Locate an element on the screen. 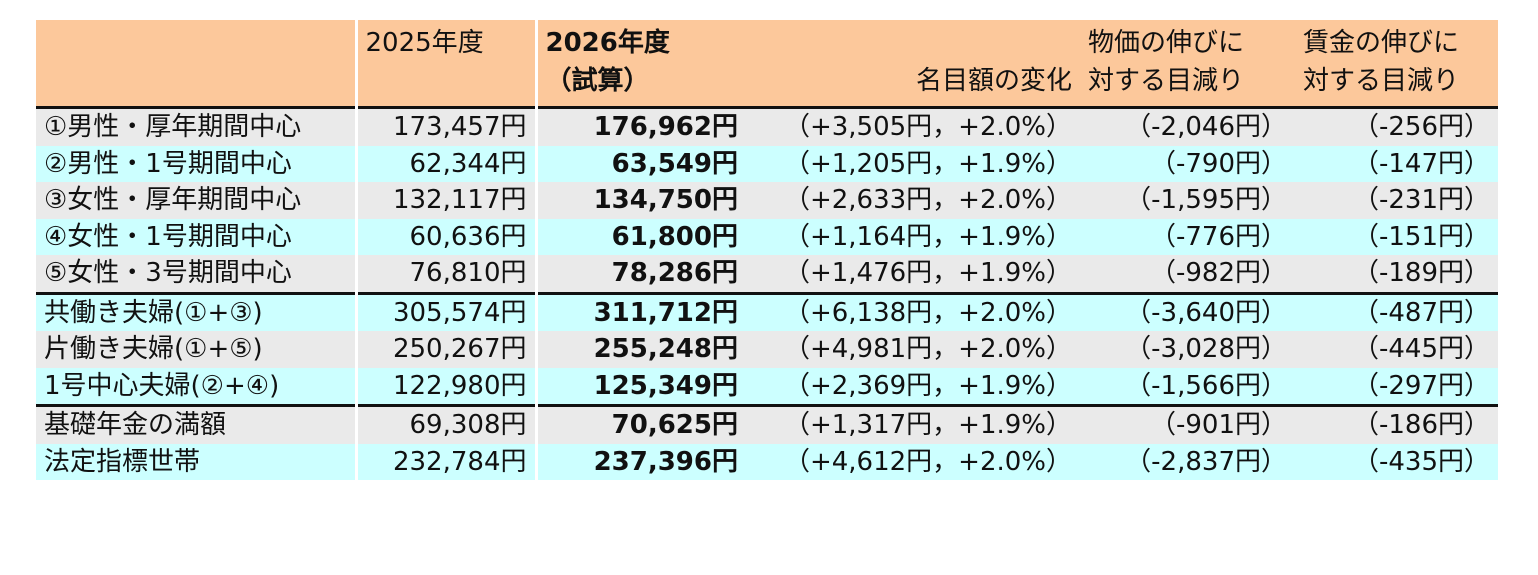 The height and width of the screenshot is (575, 1538). nominal-change: （+4,981円，+2.0%） is located at coordinates (913, 349).